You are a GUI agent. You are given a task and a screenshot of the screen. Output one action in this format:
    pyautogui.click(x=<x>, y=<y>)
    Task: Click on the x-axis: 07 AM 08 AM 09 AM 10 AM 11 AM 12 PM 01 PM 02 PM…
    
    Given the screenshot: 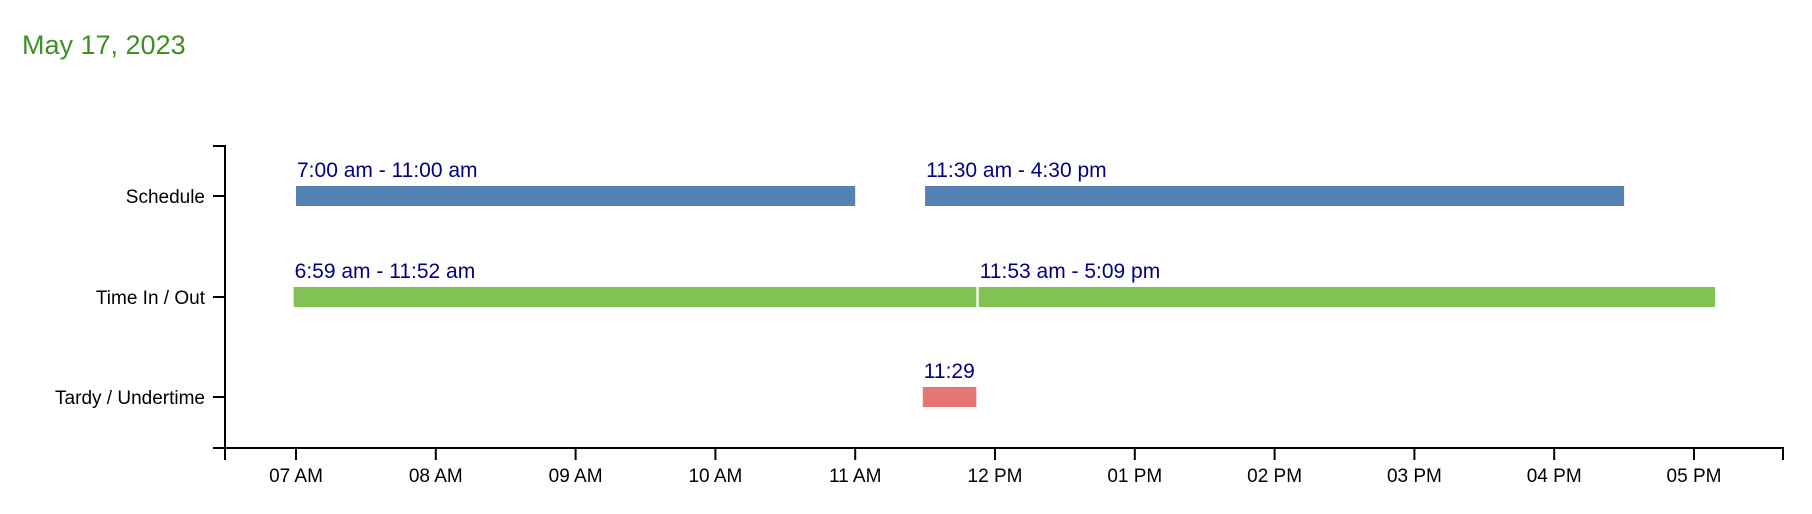 What is the action you would take?
    pyautogui.click(x=1004, y=467)
    